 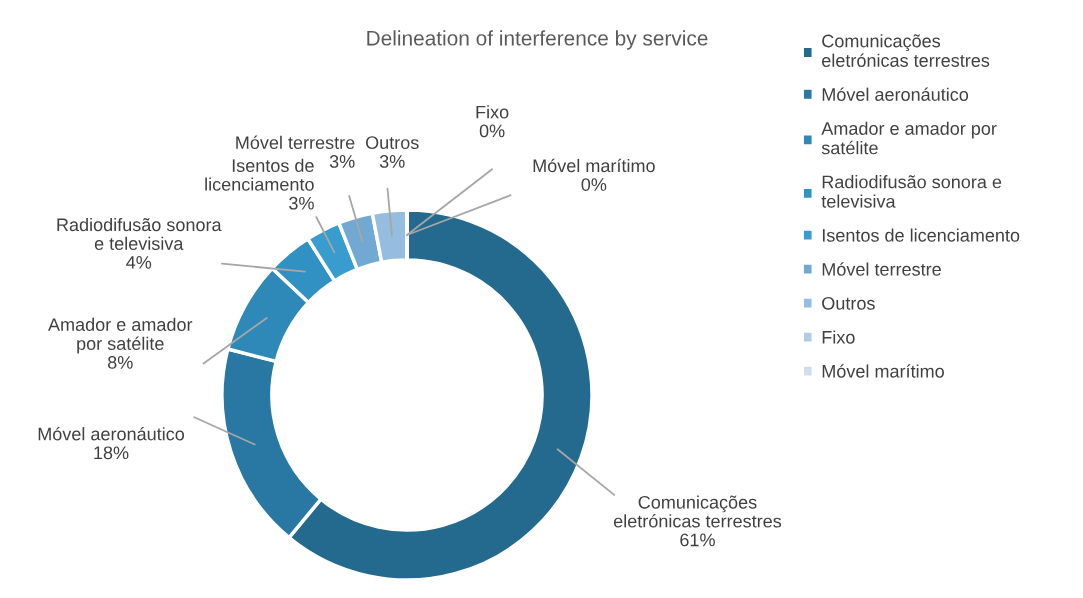 I want to click on data-label: 8%, so click(x=120, y=362).